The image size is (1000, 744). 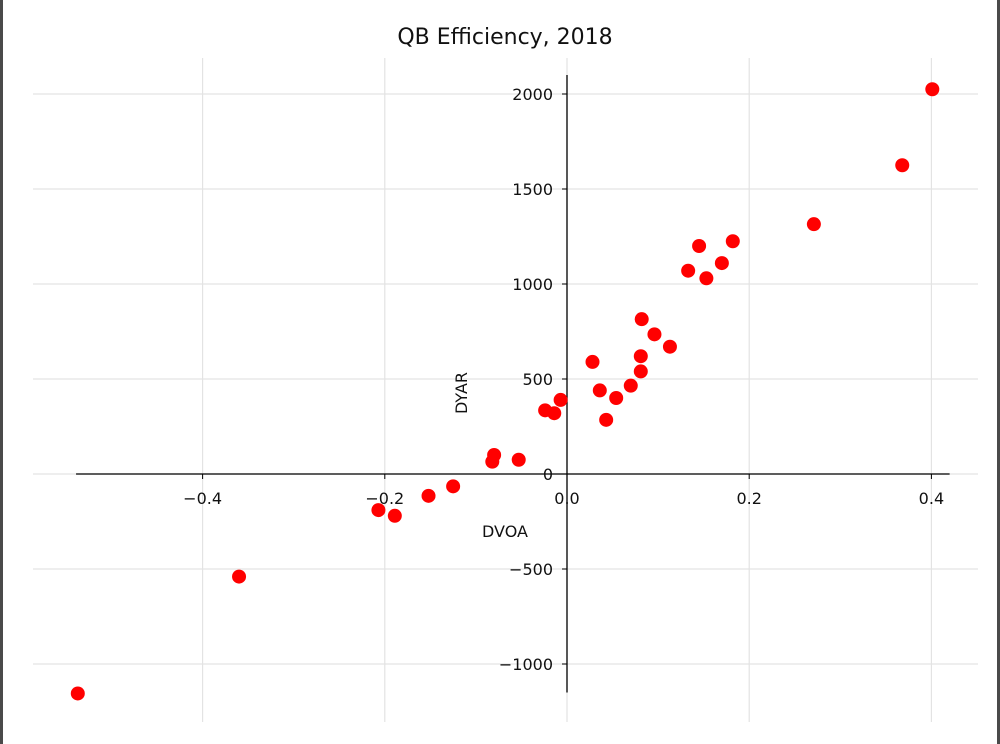 What do you see at coordinates (504, 37) in the screenshot?
I see `chart-title: QB Efficiency, 2018` at bounding box center [504, 37].